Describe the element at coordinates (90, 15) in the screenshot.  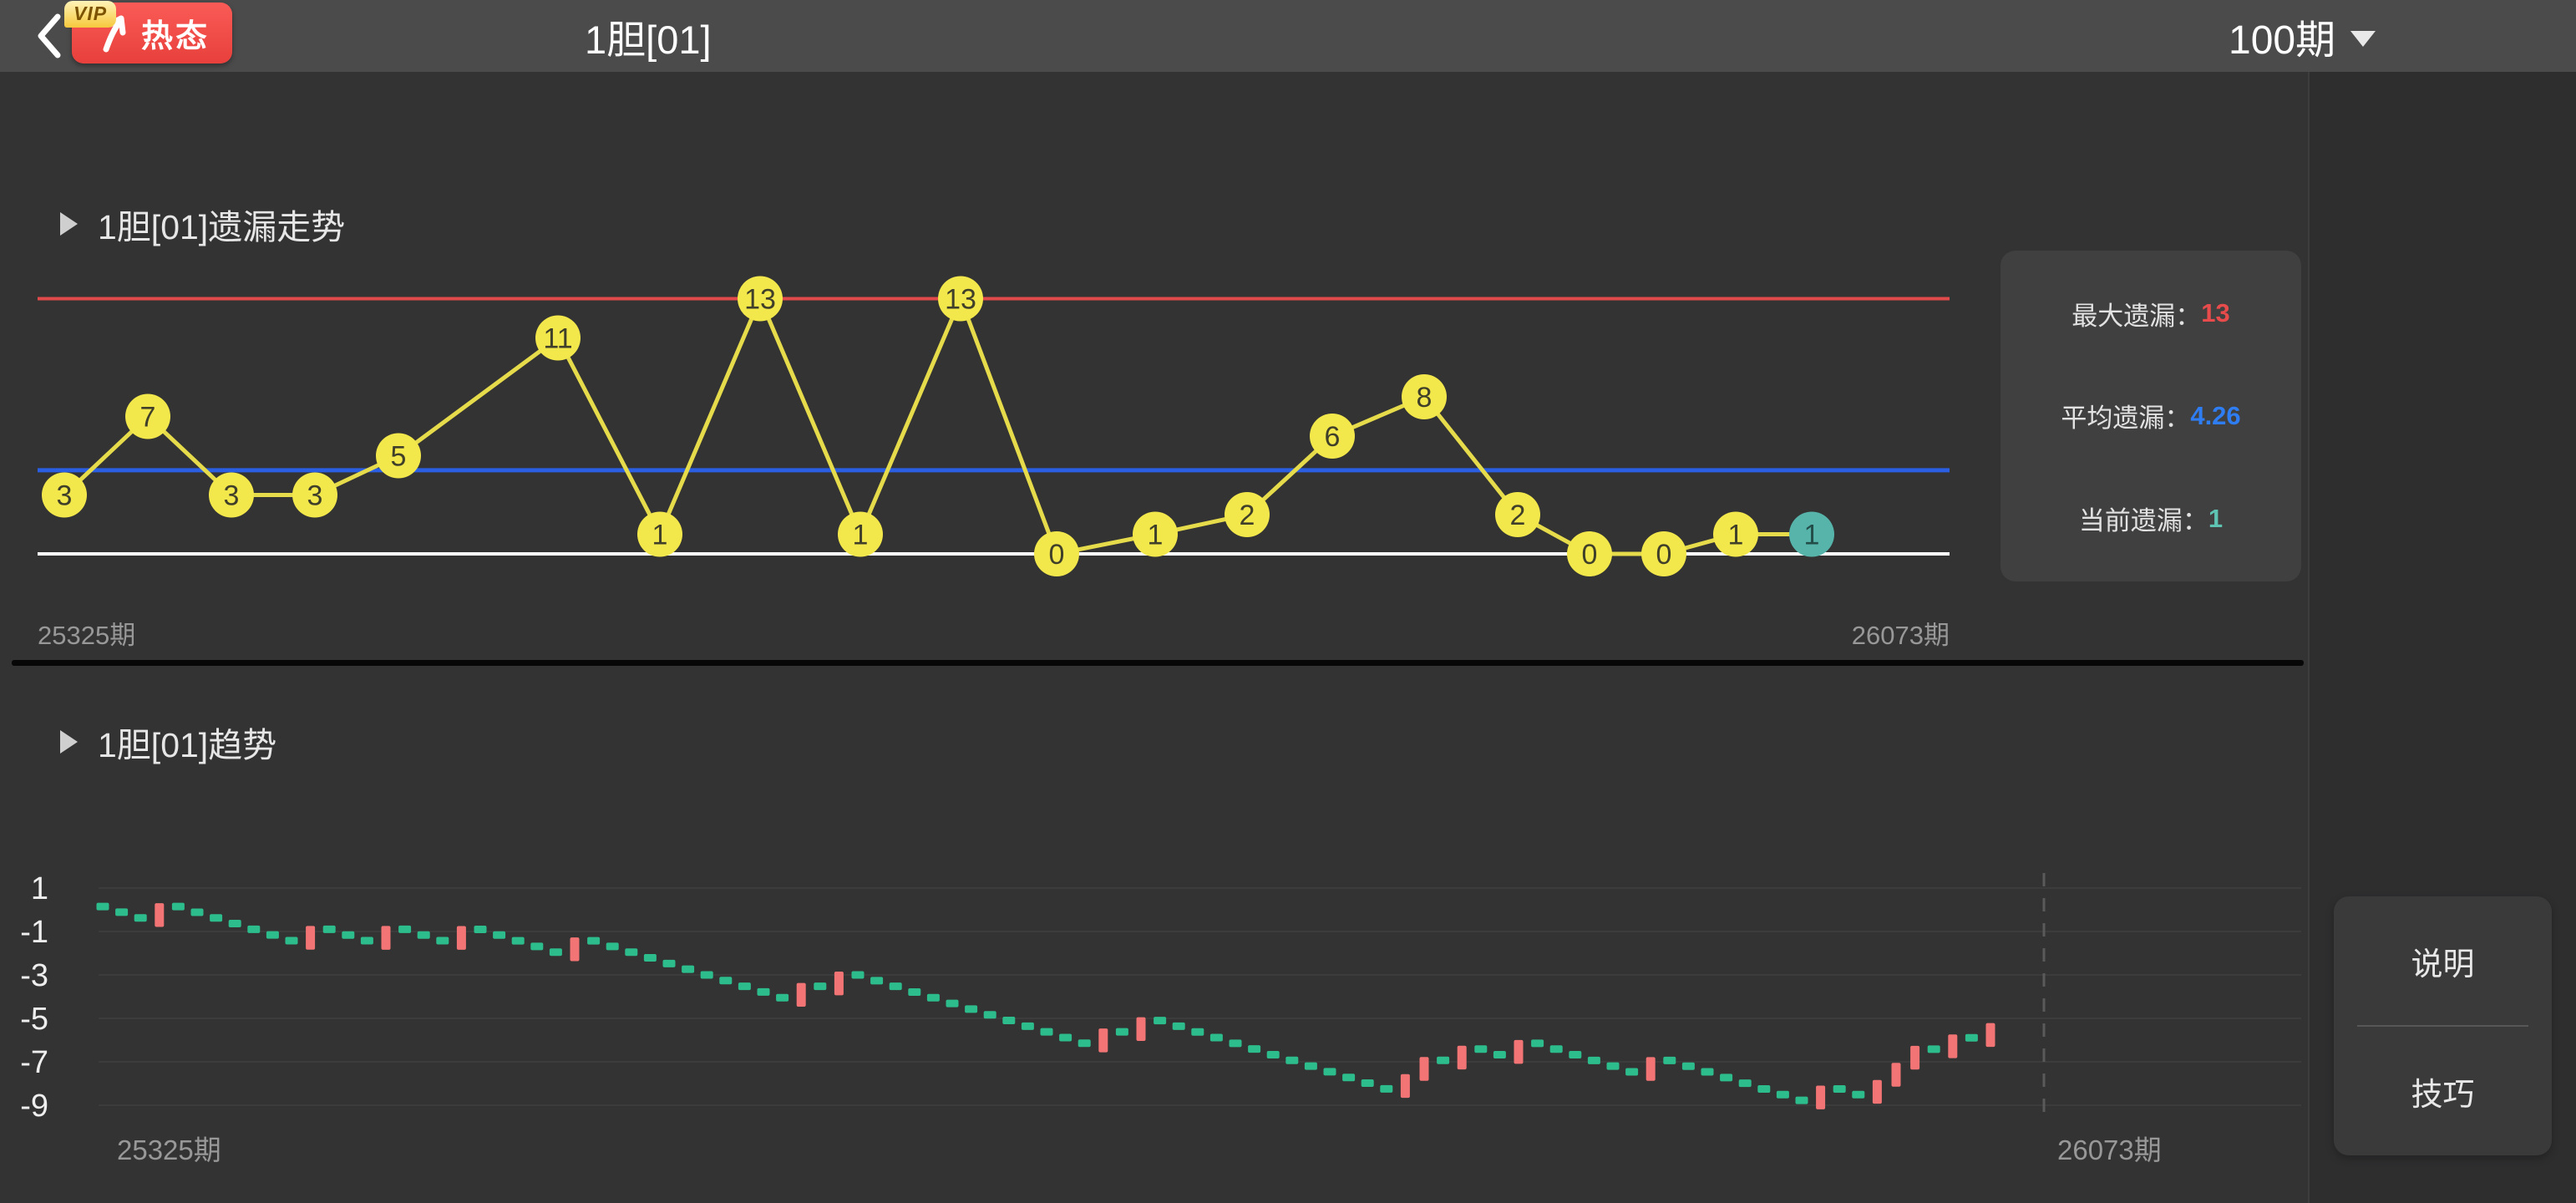
I see `vip-tag: VIP` at that location.